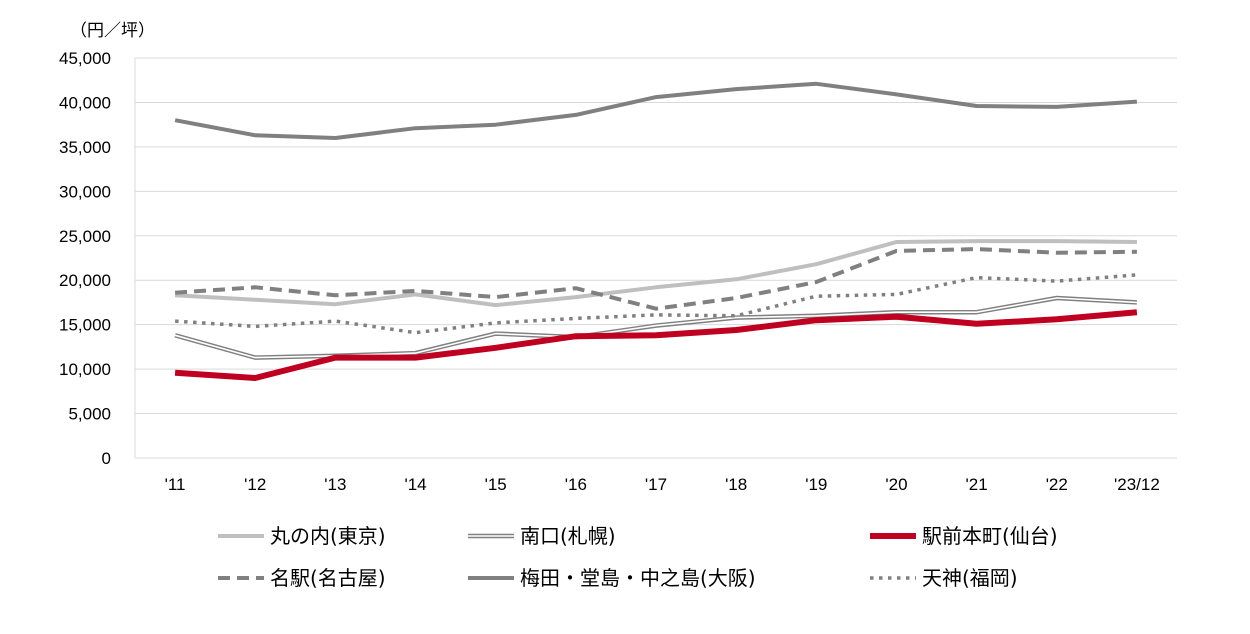 The width and height of the screenshot is (1250, 634). Describe the element at coordinates (112, 31) in the screenshot. I see `y-axis-unit-label: （円／坪）` at that location.